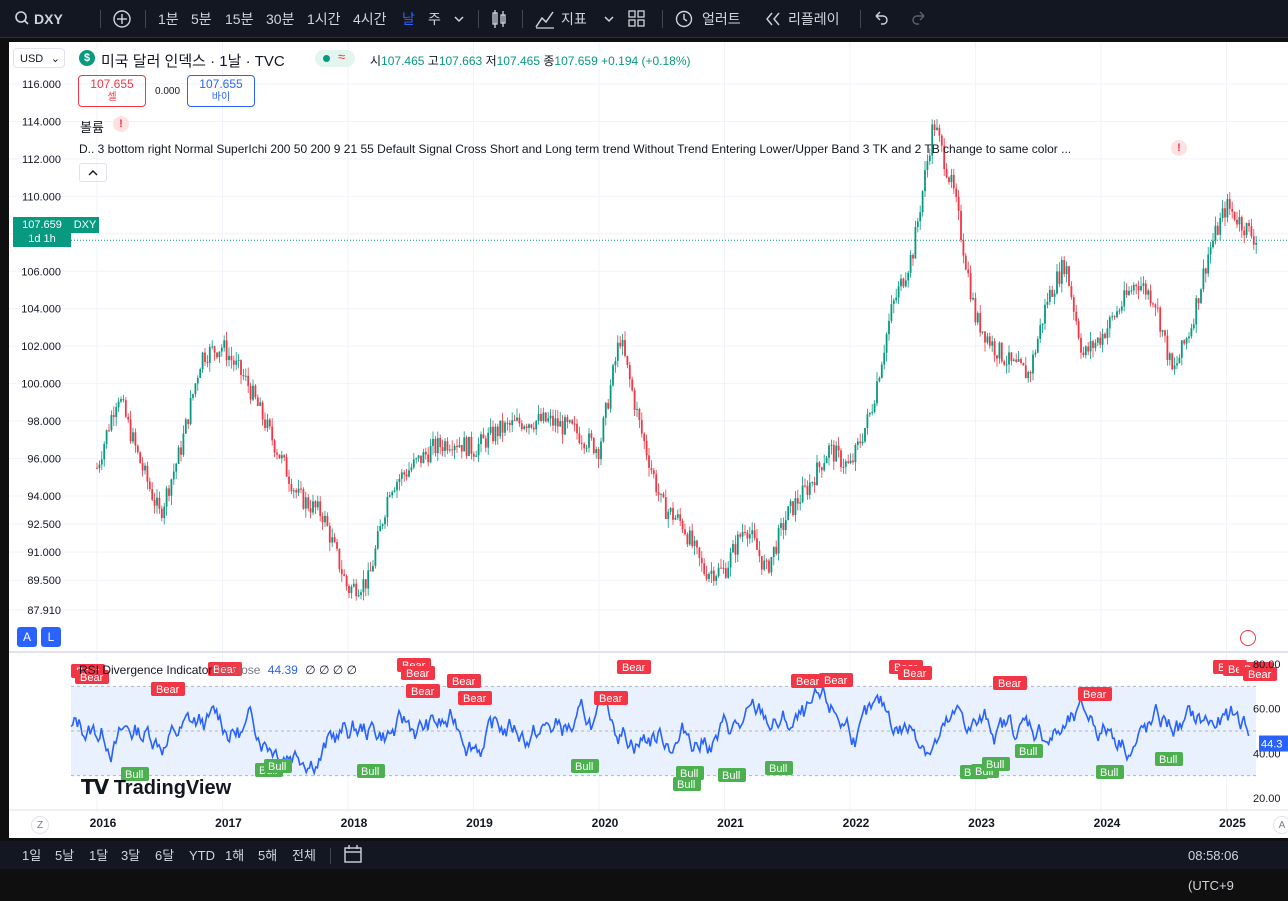 This screenshot has height=901, width=1288. Describe the element at coordinates (22, 19) in the screenshot. I see `search-icon` at that location.